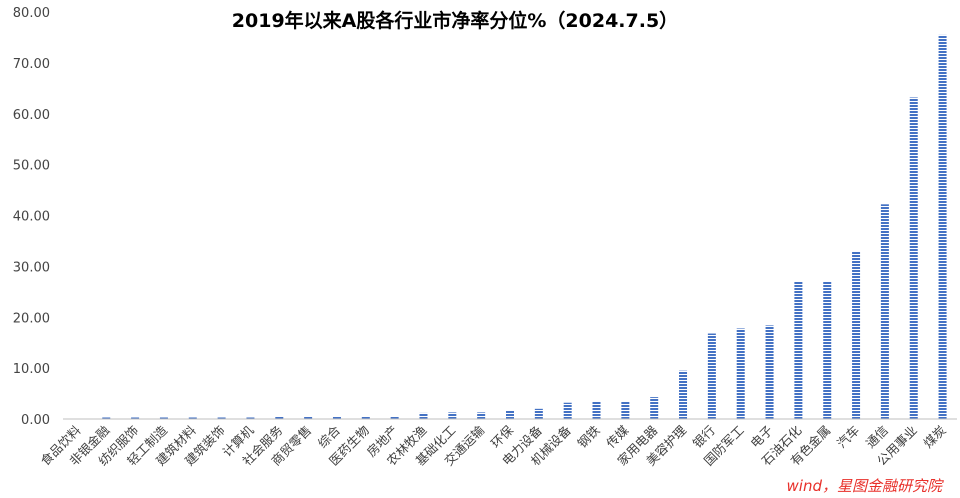  I want to click on y-tick-label: 70.00, so click(31, 64).